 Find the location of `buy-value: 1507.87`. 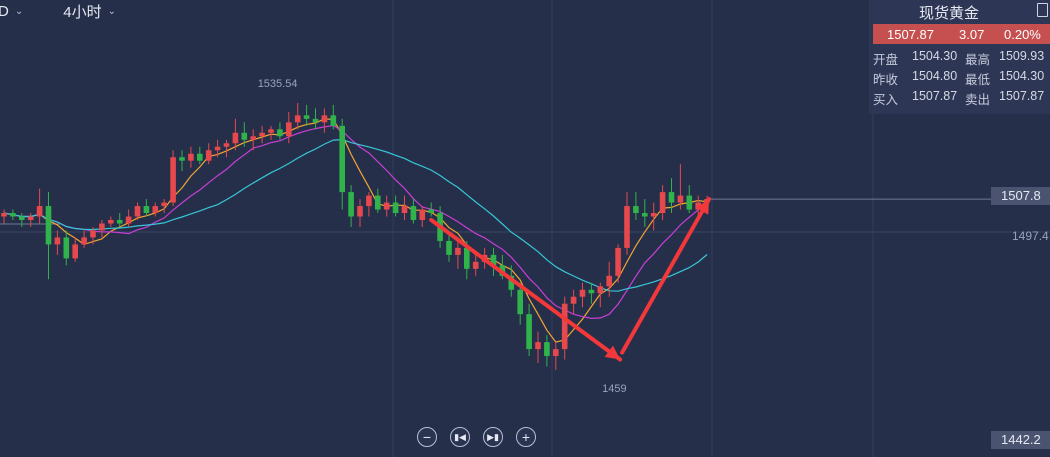

buy-value: 1507.87 is located at coordinates (935, 96).